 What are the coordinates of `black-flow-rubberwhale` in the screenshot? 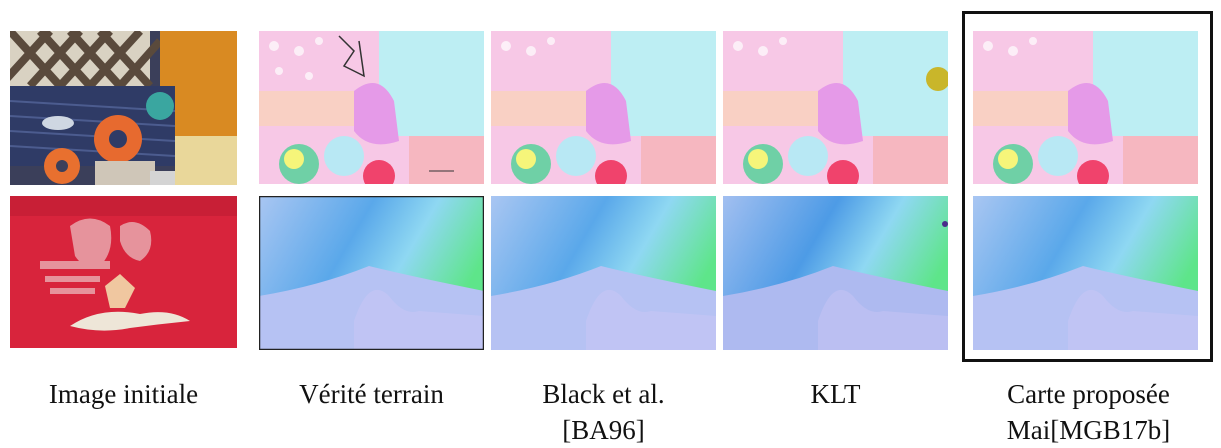 It's located at (603, 107).